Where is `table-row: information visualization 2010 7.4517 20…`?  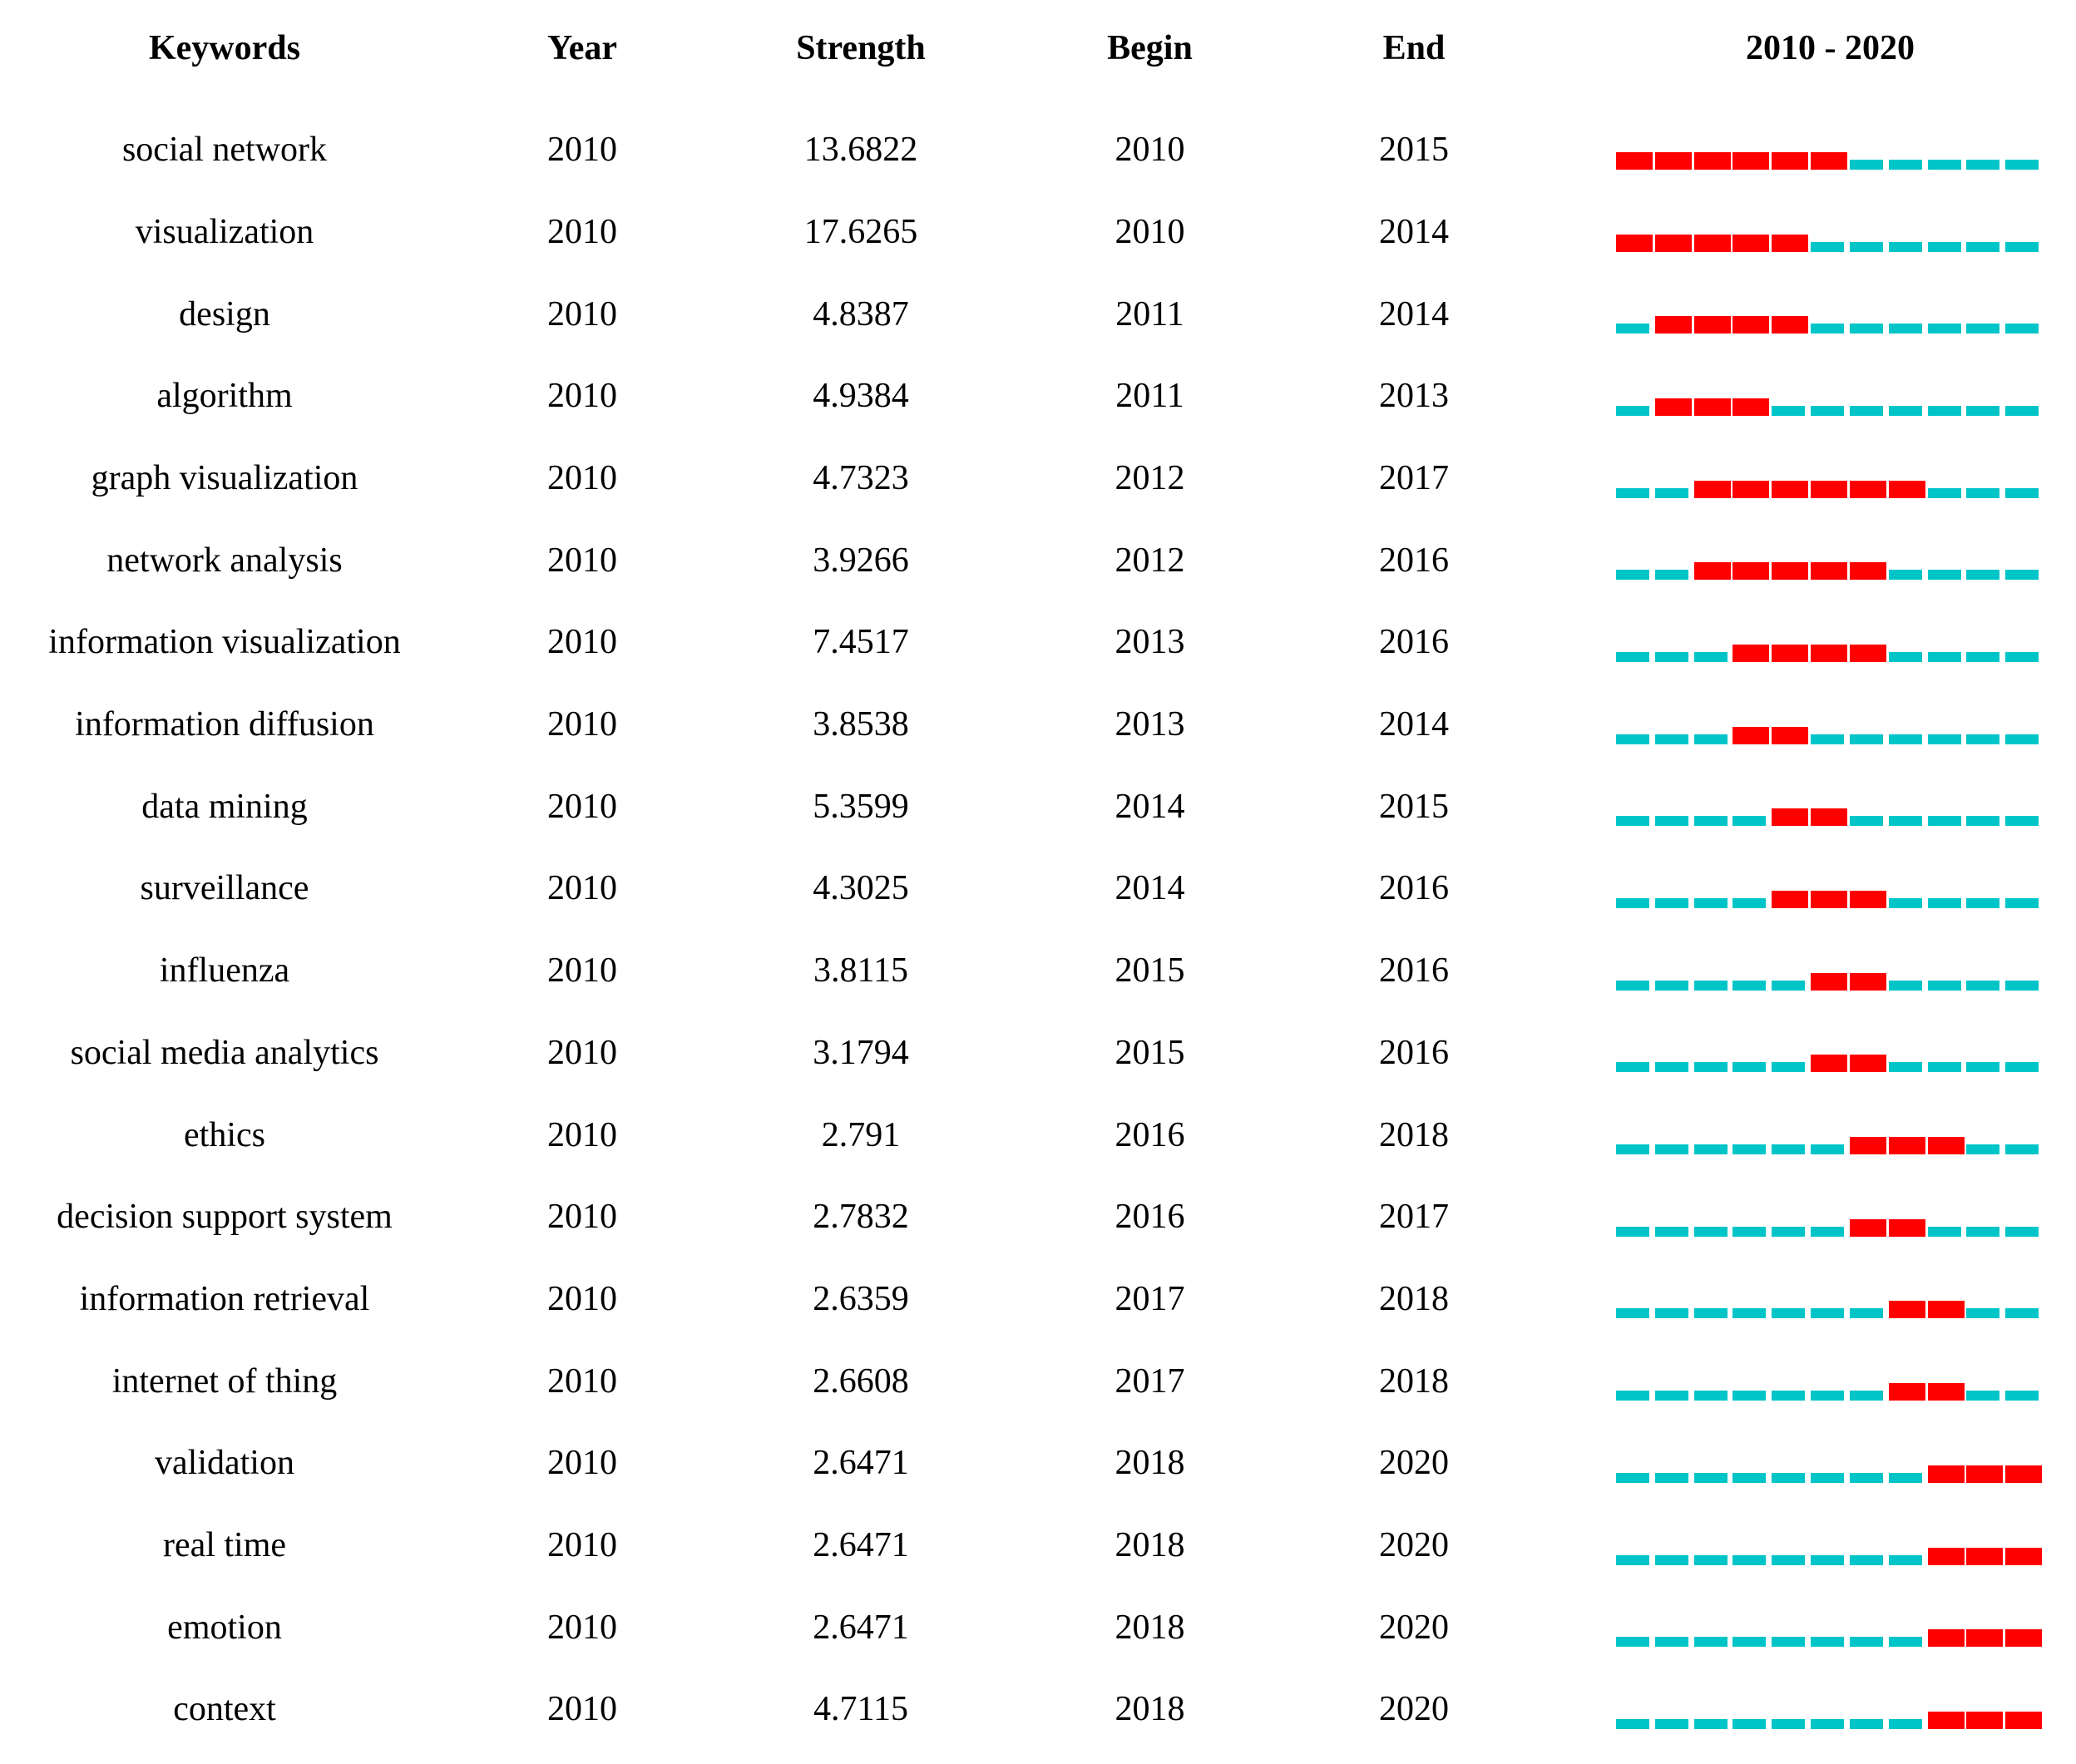
table-row: information visualization 2010 7.4517 20… is located at coordinates (1038, 642).